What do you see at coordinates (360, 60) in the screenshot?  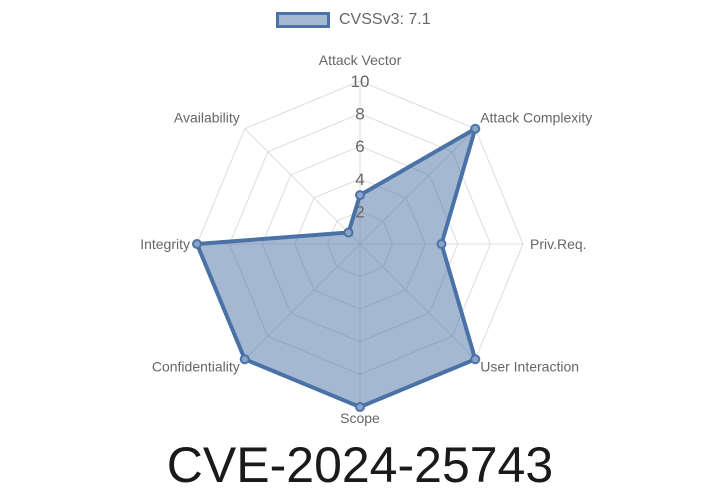 I see `axis-label: Attack Vector` at bounding box center [360, 60].